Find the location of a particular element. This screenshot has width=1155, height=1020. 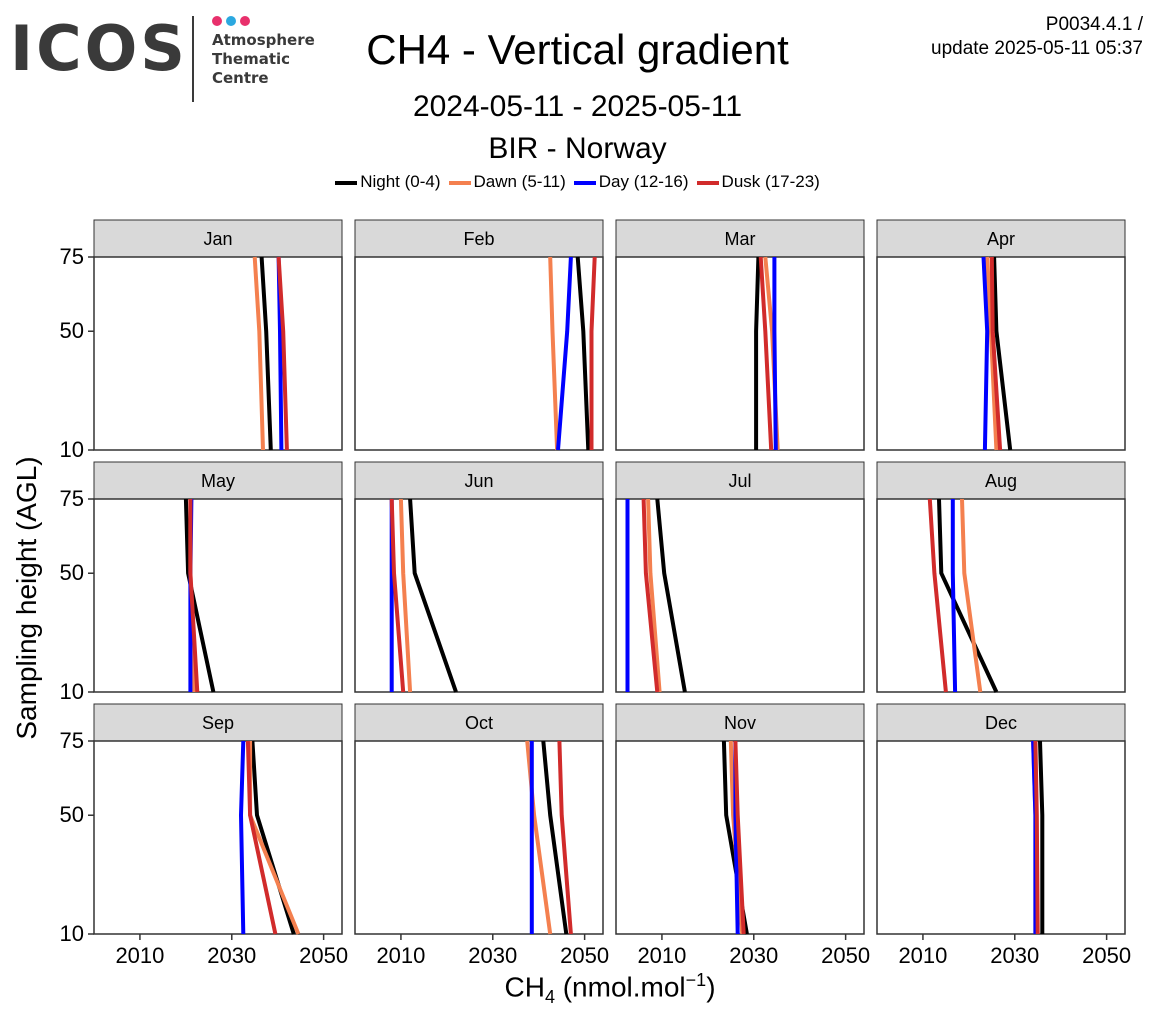

facet-strip-label: May is located at coordinates (217, 481).